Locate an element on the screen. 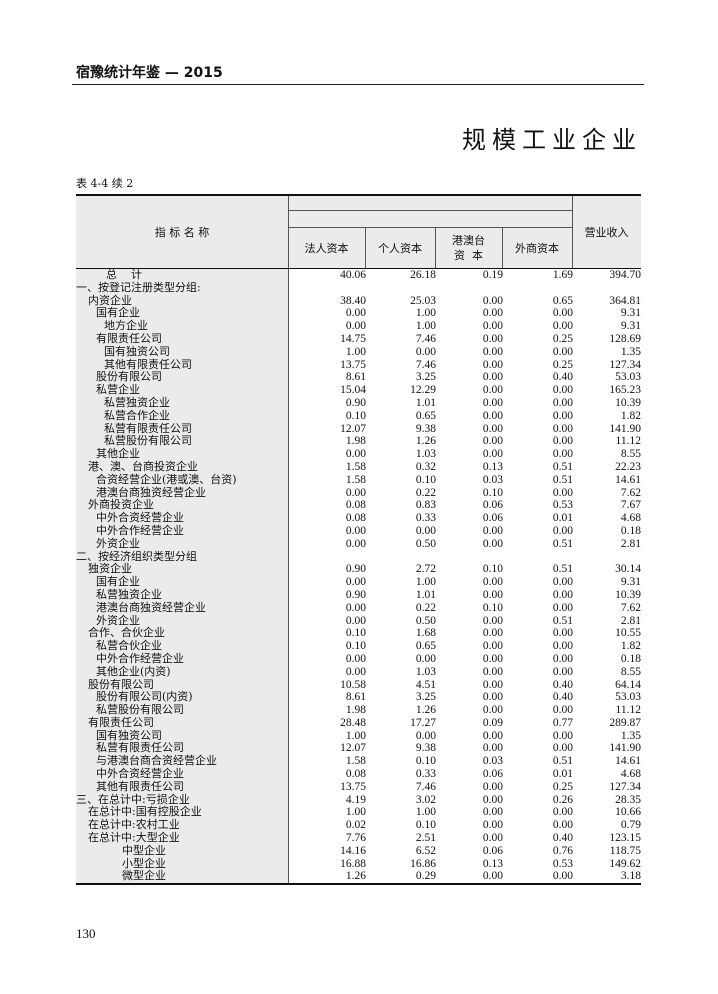 Image resolution: width=718 pixels, height=994 pixels. cell-personal-capital: 0.65 is located at coordinates (425, 415).